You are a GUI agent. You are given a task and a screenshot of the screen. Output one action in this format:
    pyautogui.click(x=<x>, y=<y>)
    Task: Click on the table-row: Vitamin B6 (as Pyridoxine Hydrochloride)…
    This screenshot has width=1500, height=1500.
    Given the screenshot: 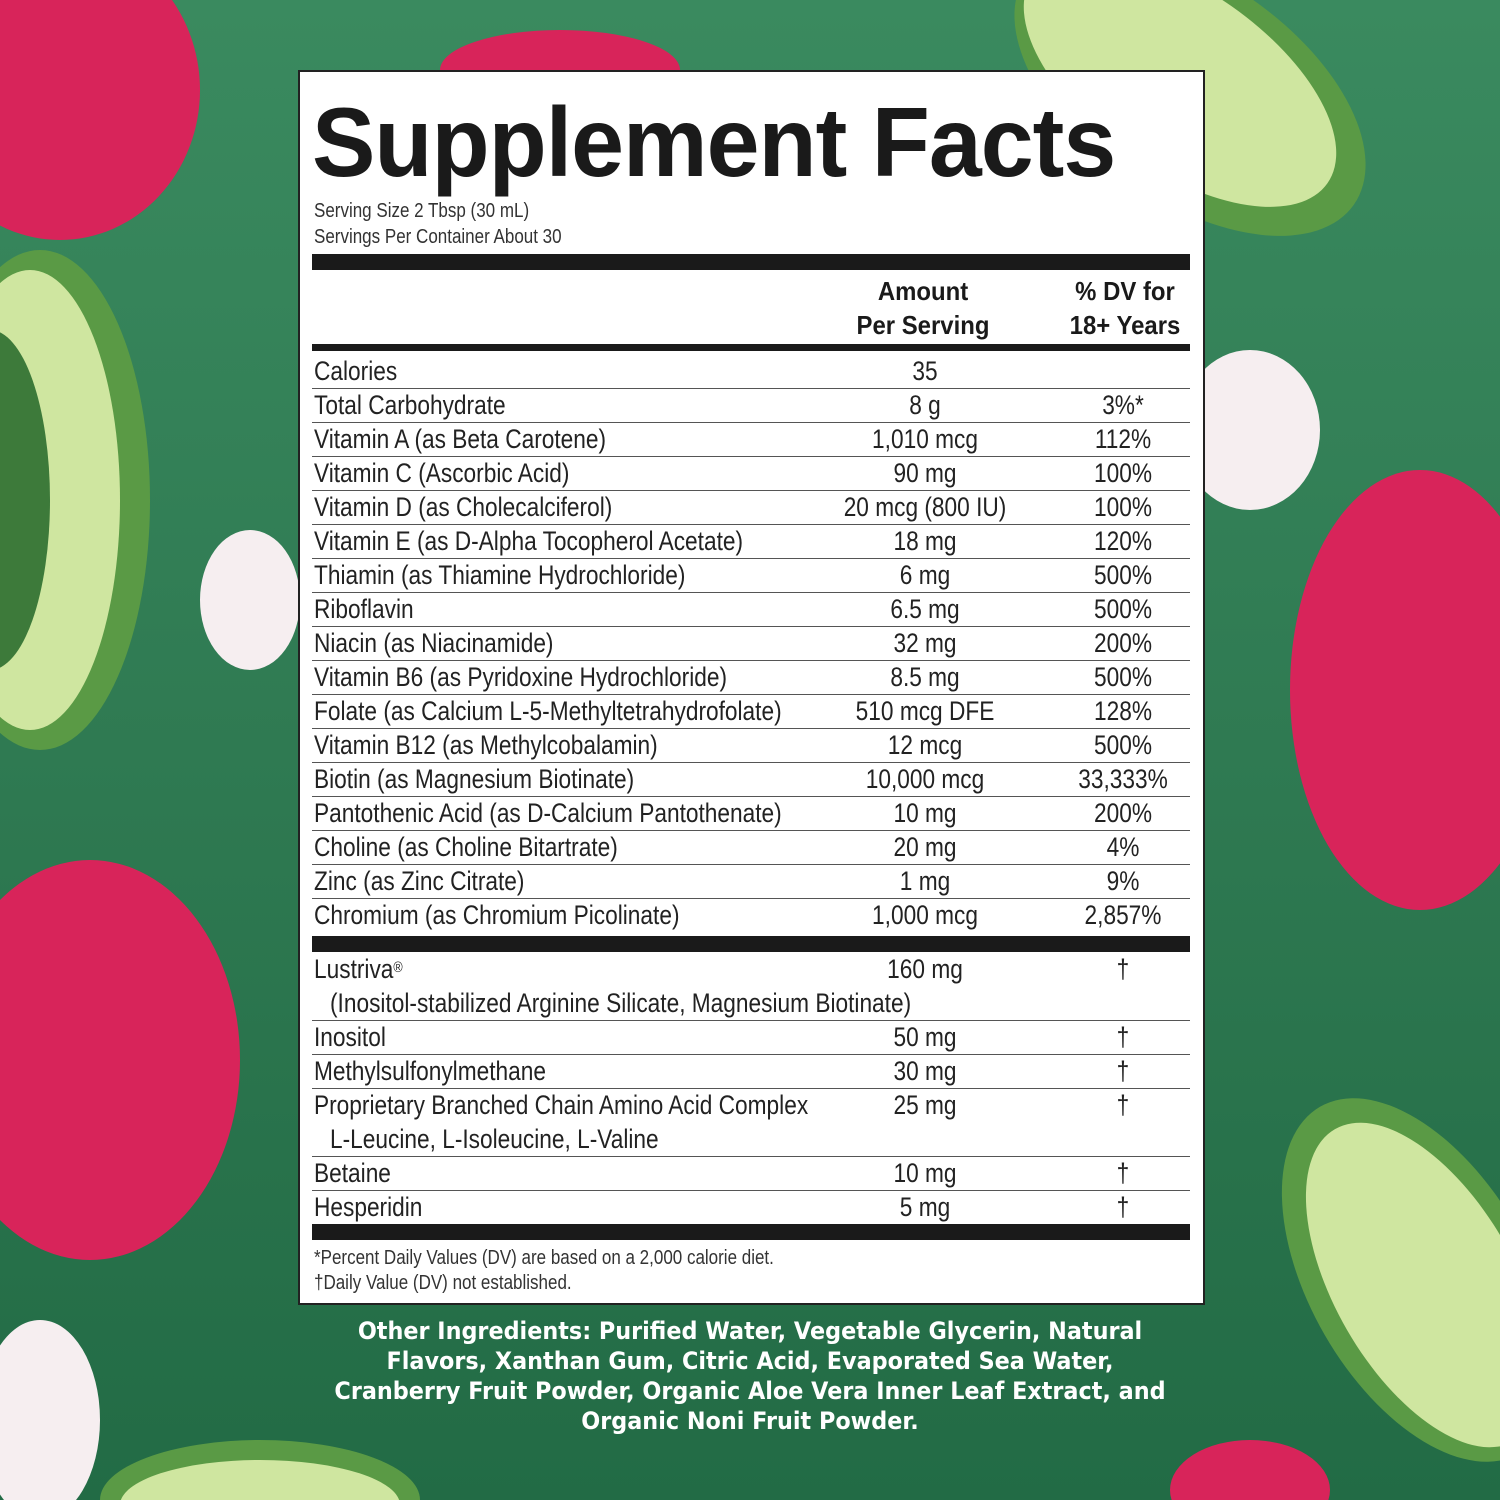 What is the action you would take?
    pyautogui.click(x=751, y=678)
    